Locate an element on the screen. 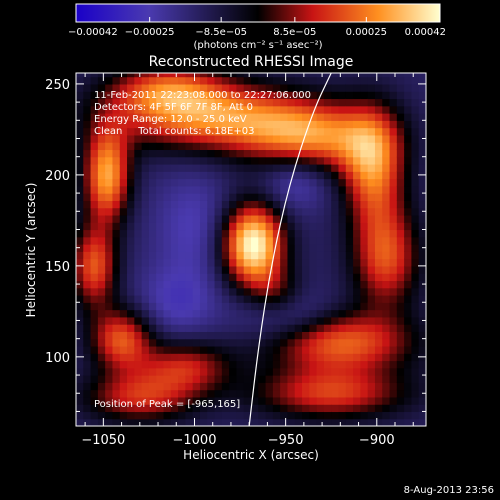  colorbar-tick-label: −0.00025 is located at coordinates (150, 32).